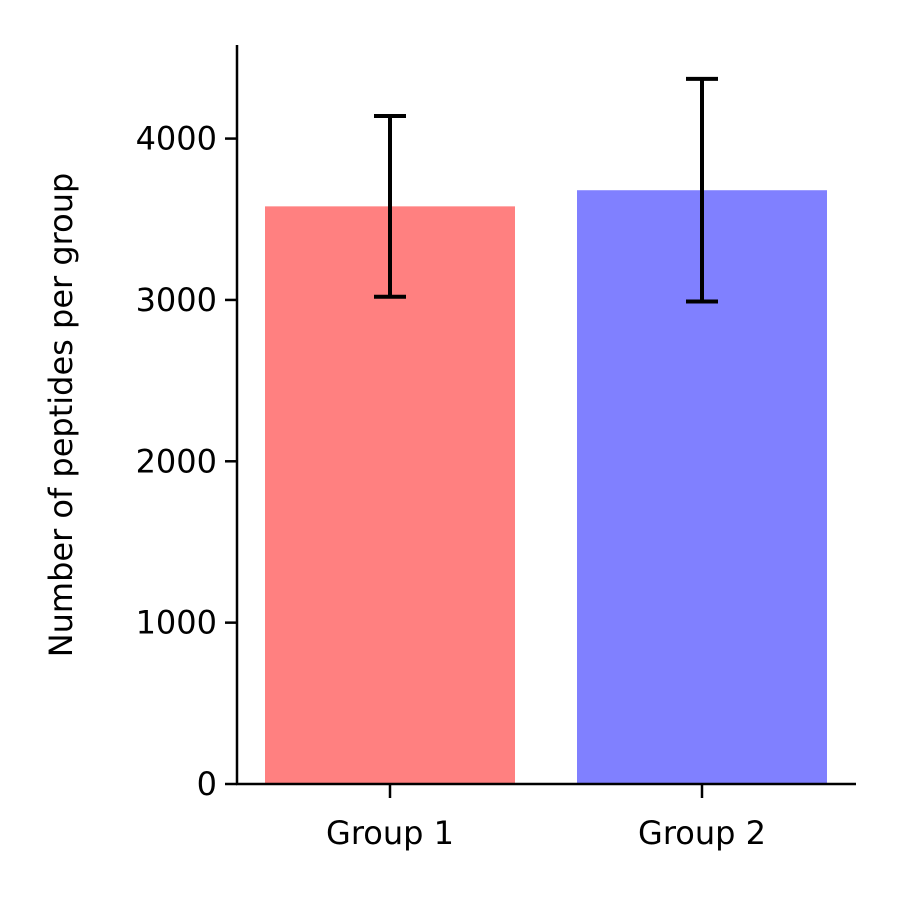 The height and width of the screenshot is (904, 900). What do you see at coordinates (546, 818) in the screenshot?
I see `x-ticks-layer: Group 1 Group 2` at bounding box center [546, 818].